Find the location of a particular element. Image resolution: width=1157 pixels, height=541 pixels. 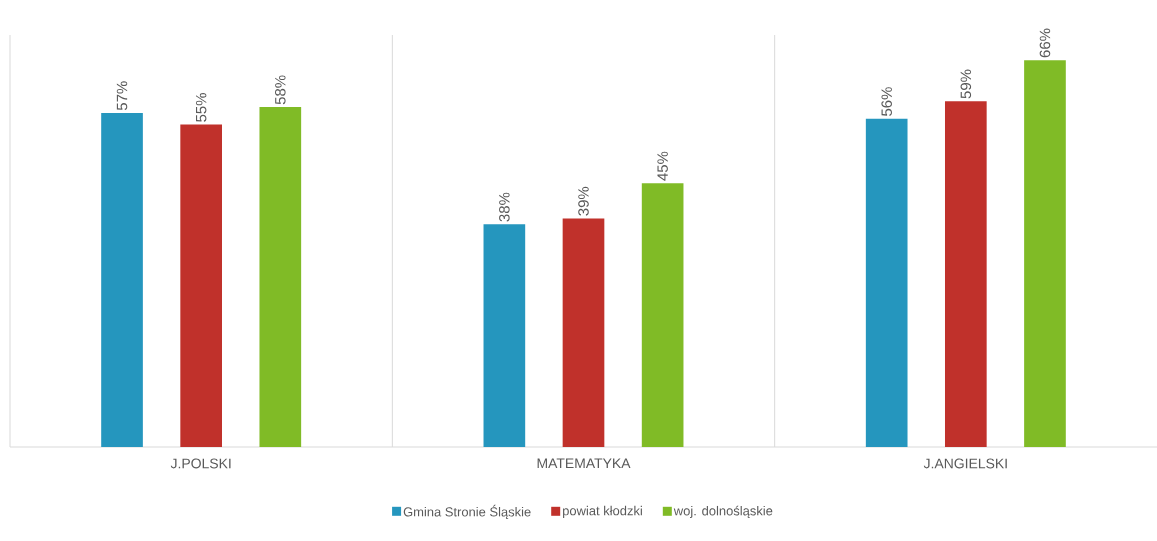

data-label: 55% is located at coordinates (201, 107).